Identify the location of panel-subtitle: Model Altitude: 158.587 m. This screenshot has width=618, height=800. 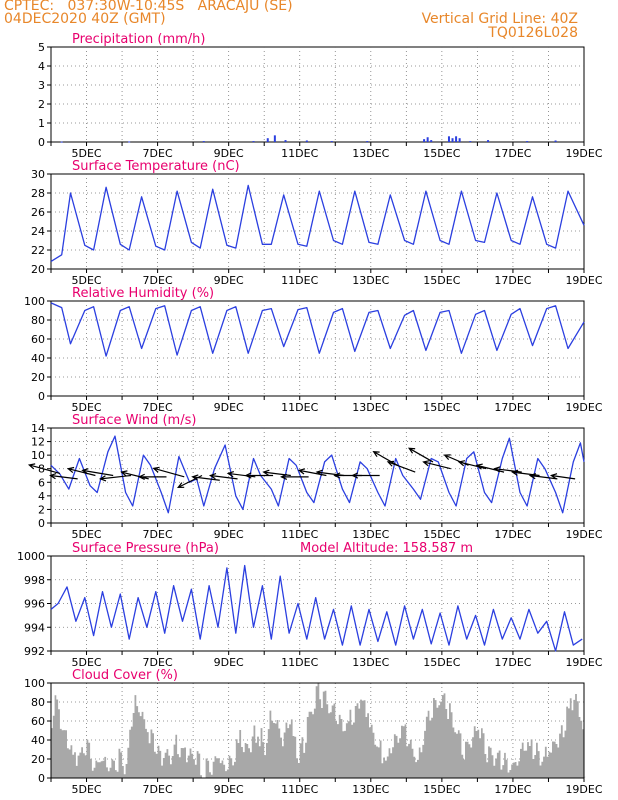
(386, 548).